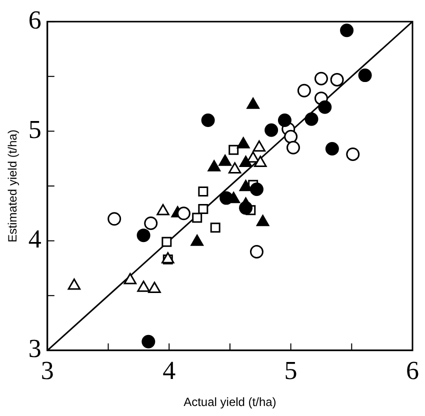  I want to click on y-axis-title: Estimated yield (t/ha), so click(13, 186).